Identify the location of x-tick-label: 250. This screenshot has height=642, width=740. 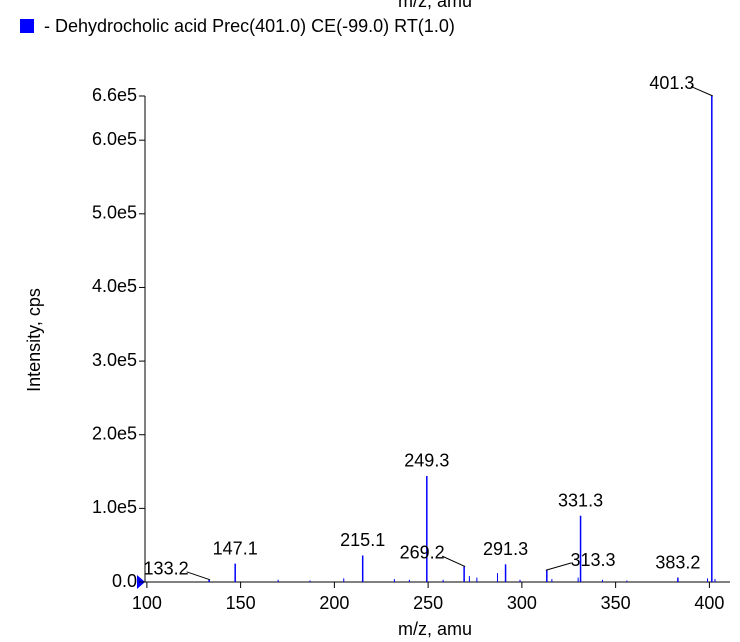
(428, 603).